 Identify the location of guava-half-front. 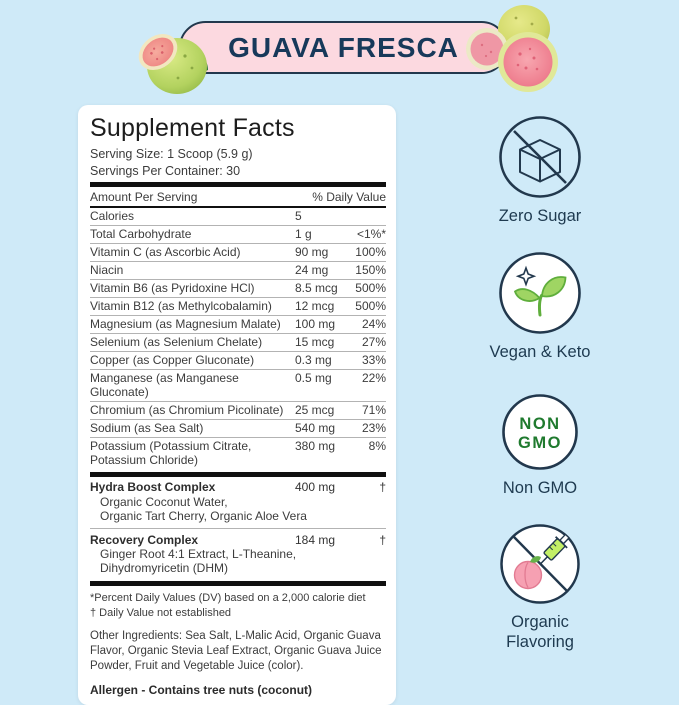
(528, 62).